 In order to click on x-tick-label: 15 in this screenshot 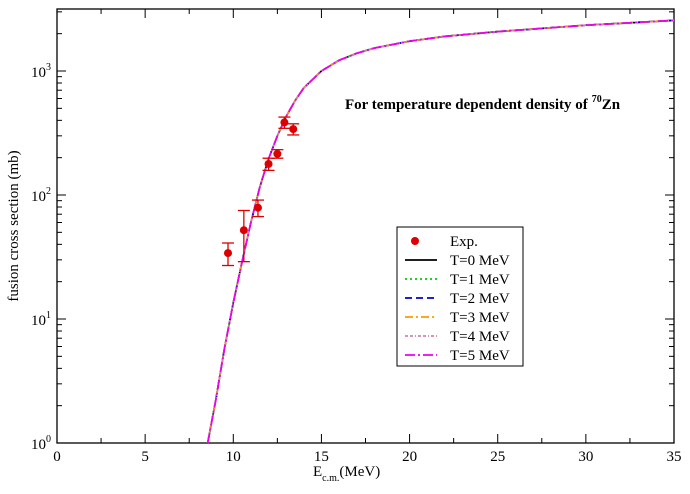, I will do `click(321, 457)`.